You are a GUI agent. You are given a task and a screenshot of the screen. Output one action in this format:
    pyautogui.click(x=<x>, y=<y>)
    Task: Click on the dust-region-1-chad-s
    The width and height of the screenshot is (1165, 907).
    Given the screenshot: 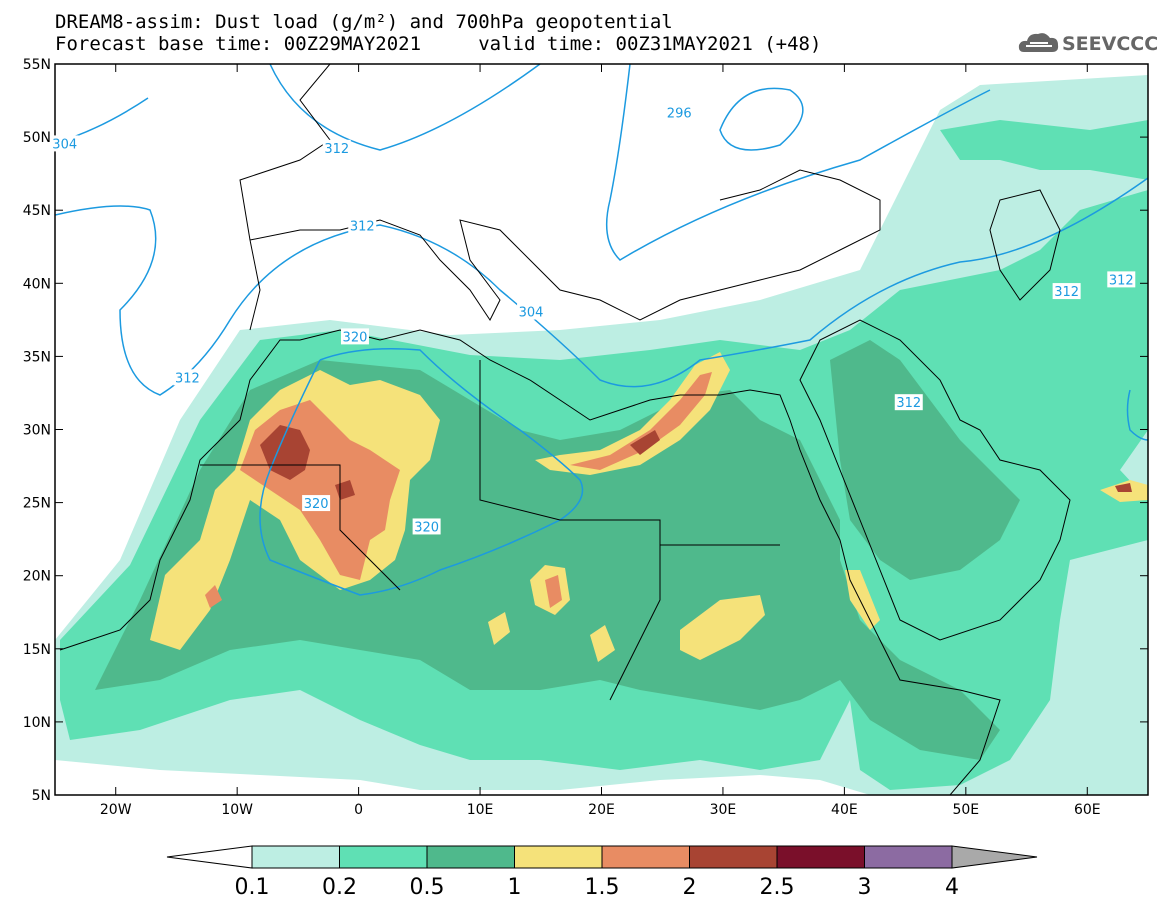 What is the action you would take?
    pyautogui.click(x=602, y=643)
    